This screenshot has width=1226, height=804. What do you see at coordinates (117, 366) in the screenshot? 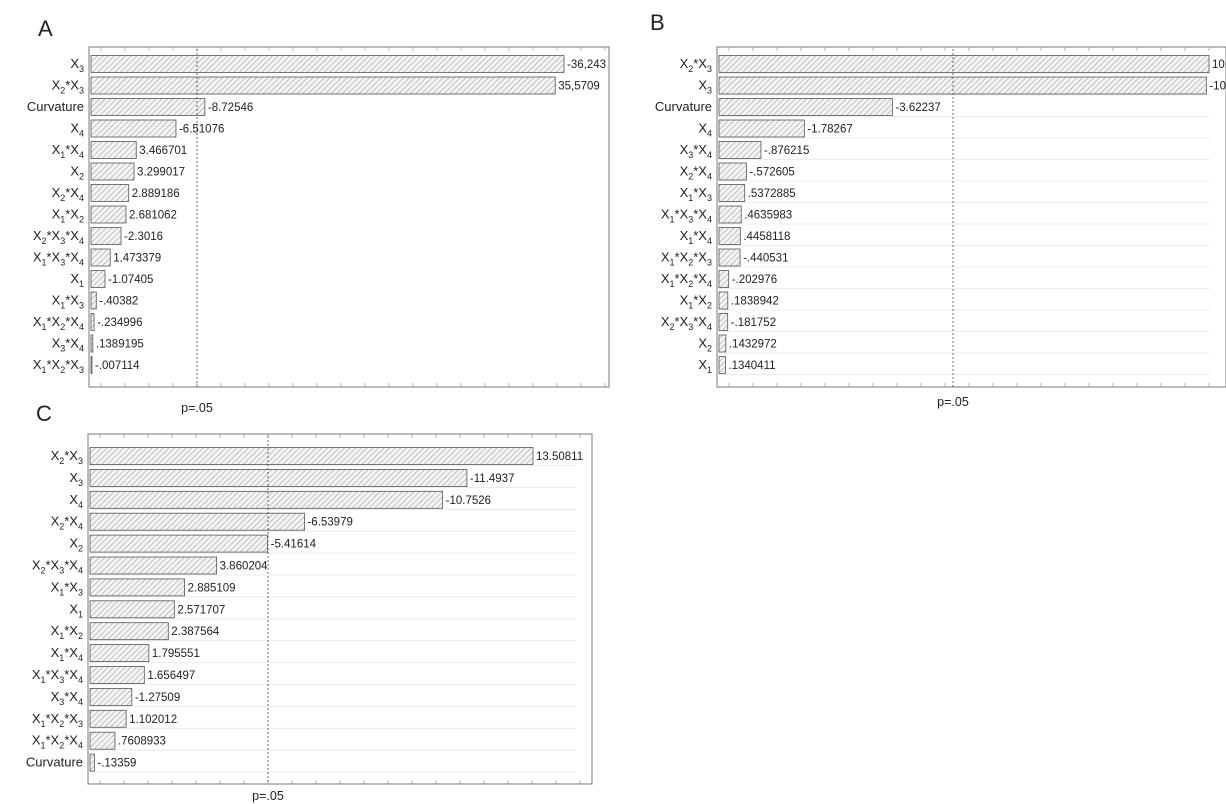
I see `data-label: -.007114` at bounding box center [117, 366].